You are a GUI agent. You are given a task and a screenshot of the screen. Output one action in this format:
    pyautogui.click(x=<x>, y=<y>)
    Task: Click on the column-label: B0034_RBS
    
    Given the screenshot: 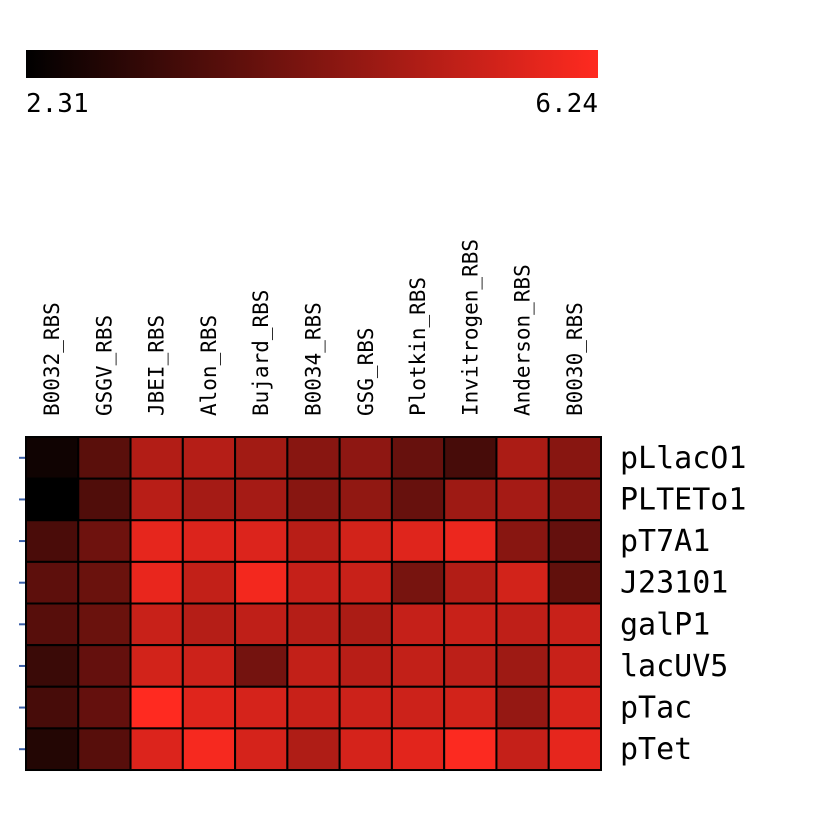 What is the action you would take?
    pyautogui.click(x=314, y=359)
    